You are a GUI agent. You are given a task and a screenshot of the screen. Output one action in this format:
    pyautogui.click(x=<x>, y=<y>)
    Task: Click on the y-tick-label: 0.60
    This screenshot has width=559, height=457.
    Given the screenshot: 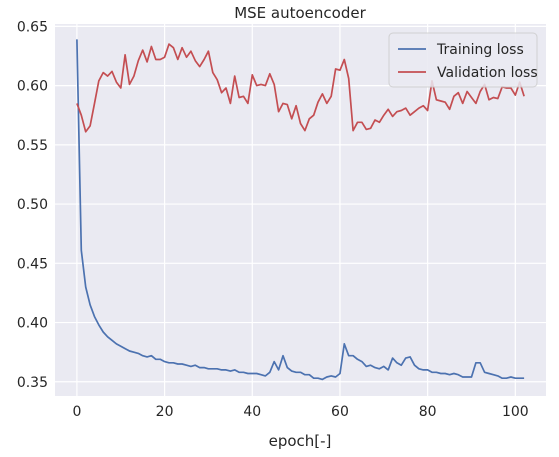 What is the action you would take?
    pyautogui.click(x=32, y=87)
    